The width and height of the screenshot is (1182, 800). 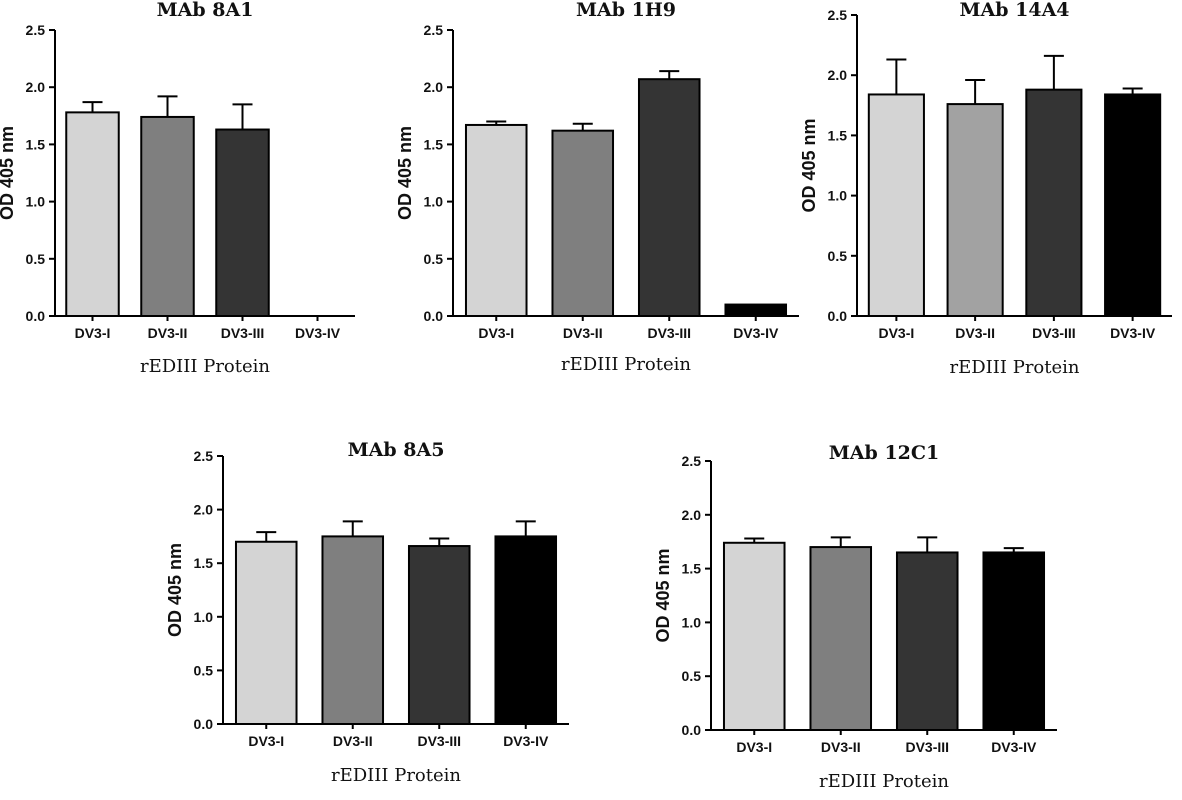 I want to click on chart-title: MAb 1H9, so click(x=626, y=10).